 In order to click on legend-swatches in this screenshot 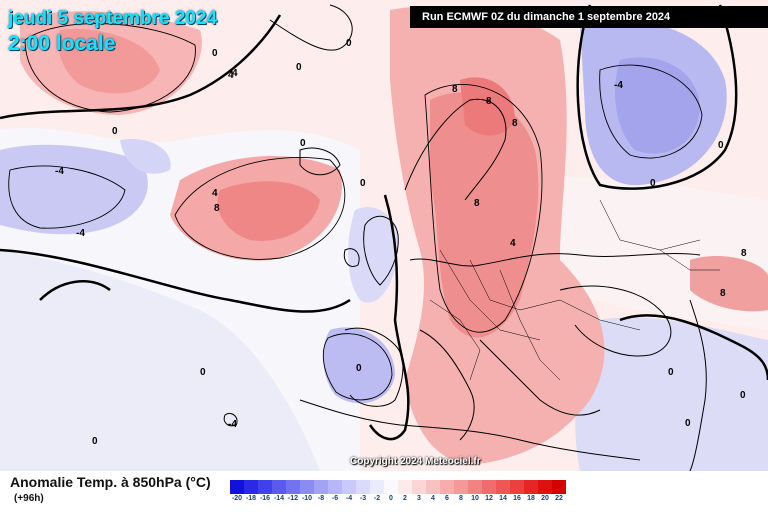, I will do `click(398, 487)`.